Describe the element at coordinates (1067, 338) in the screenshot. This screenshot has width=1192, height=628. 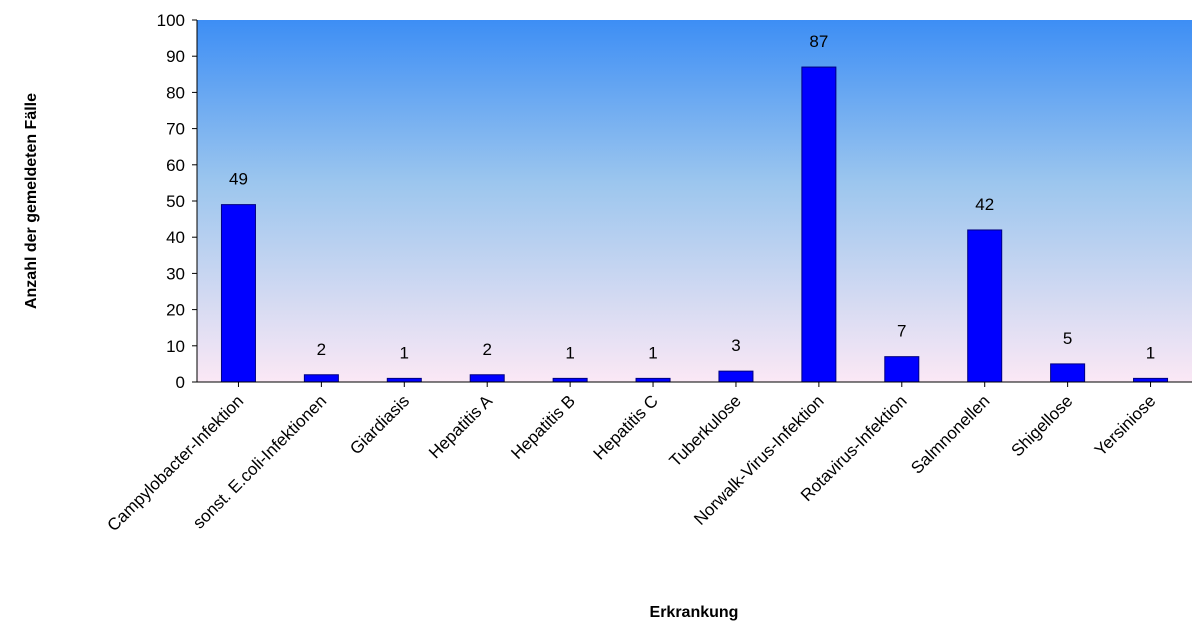
I see `data-label: 5` at that location.